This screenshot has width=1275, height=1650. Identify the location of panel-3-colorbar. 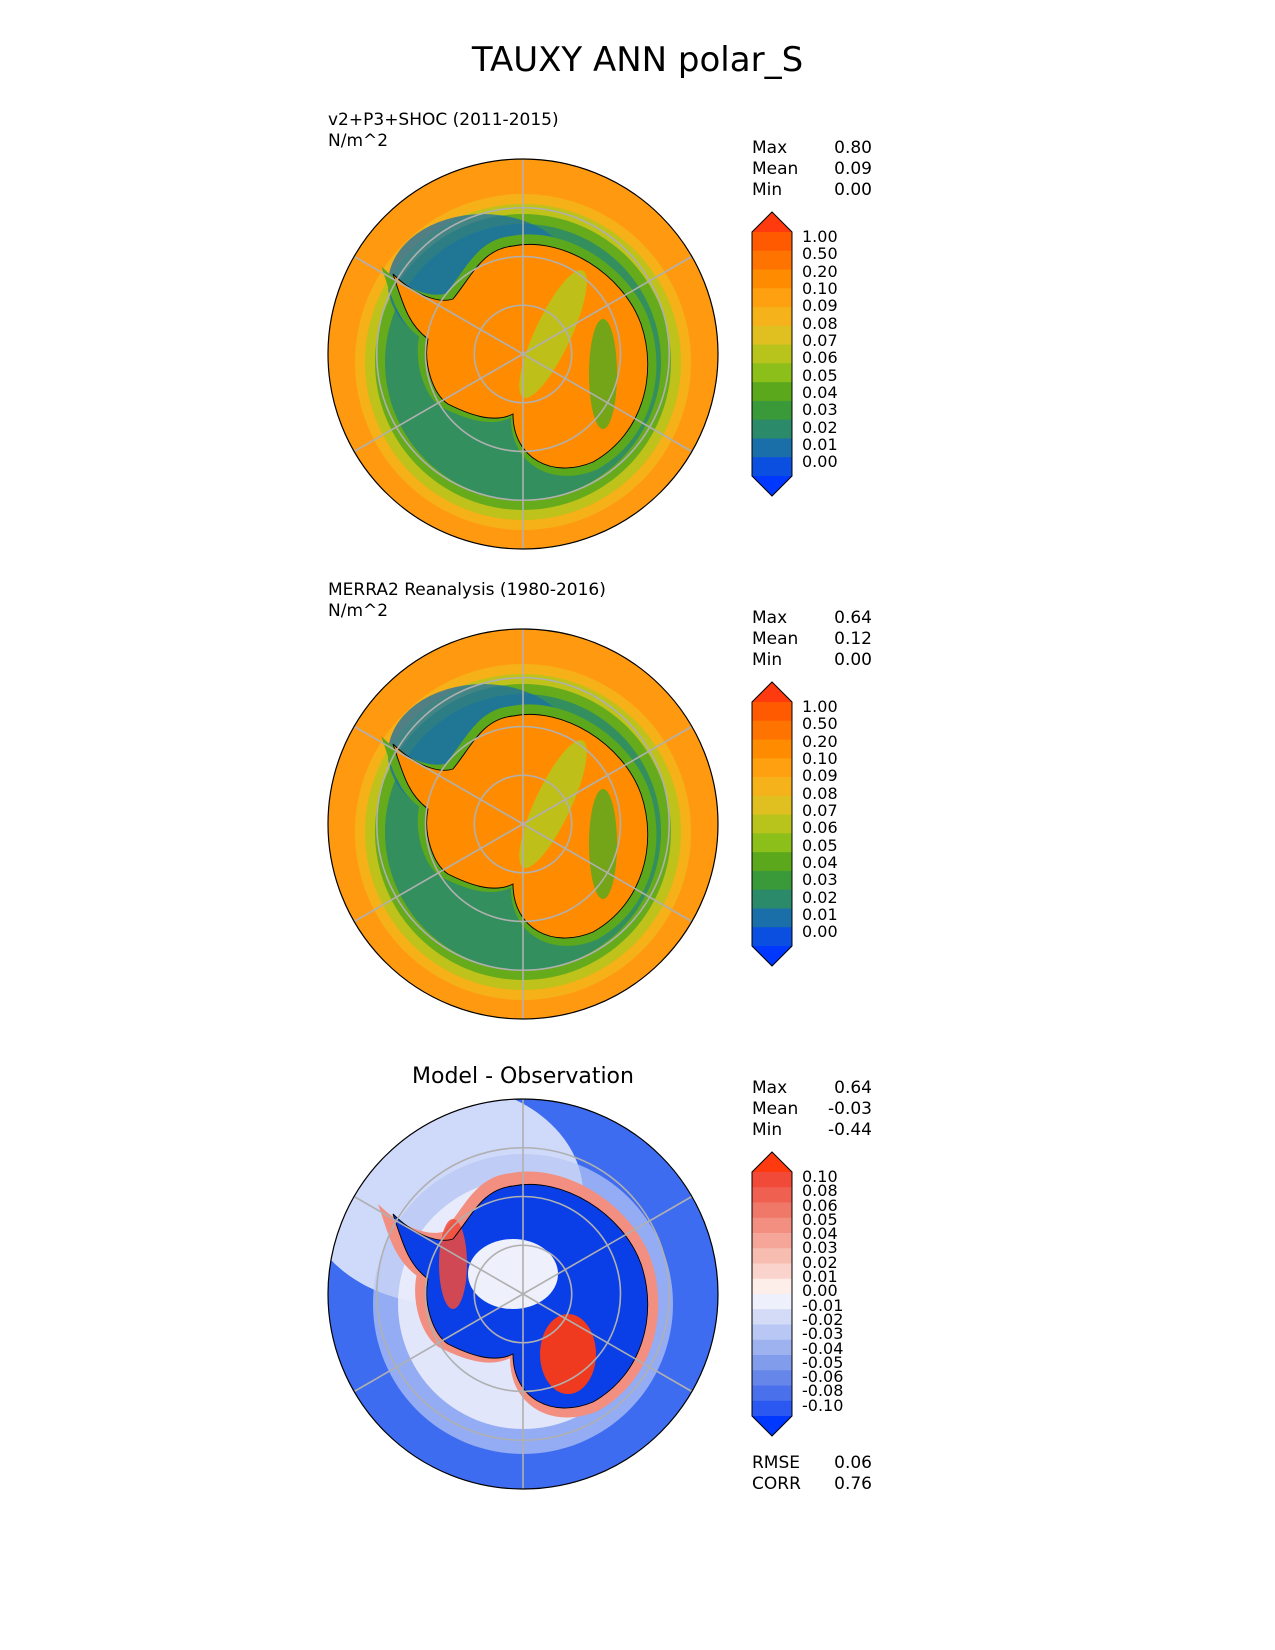
(772, 1294).